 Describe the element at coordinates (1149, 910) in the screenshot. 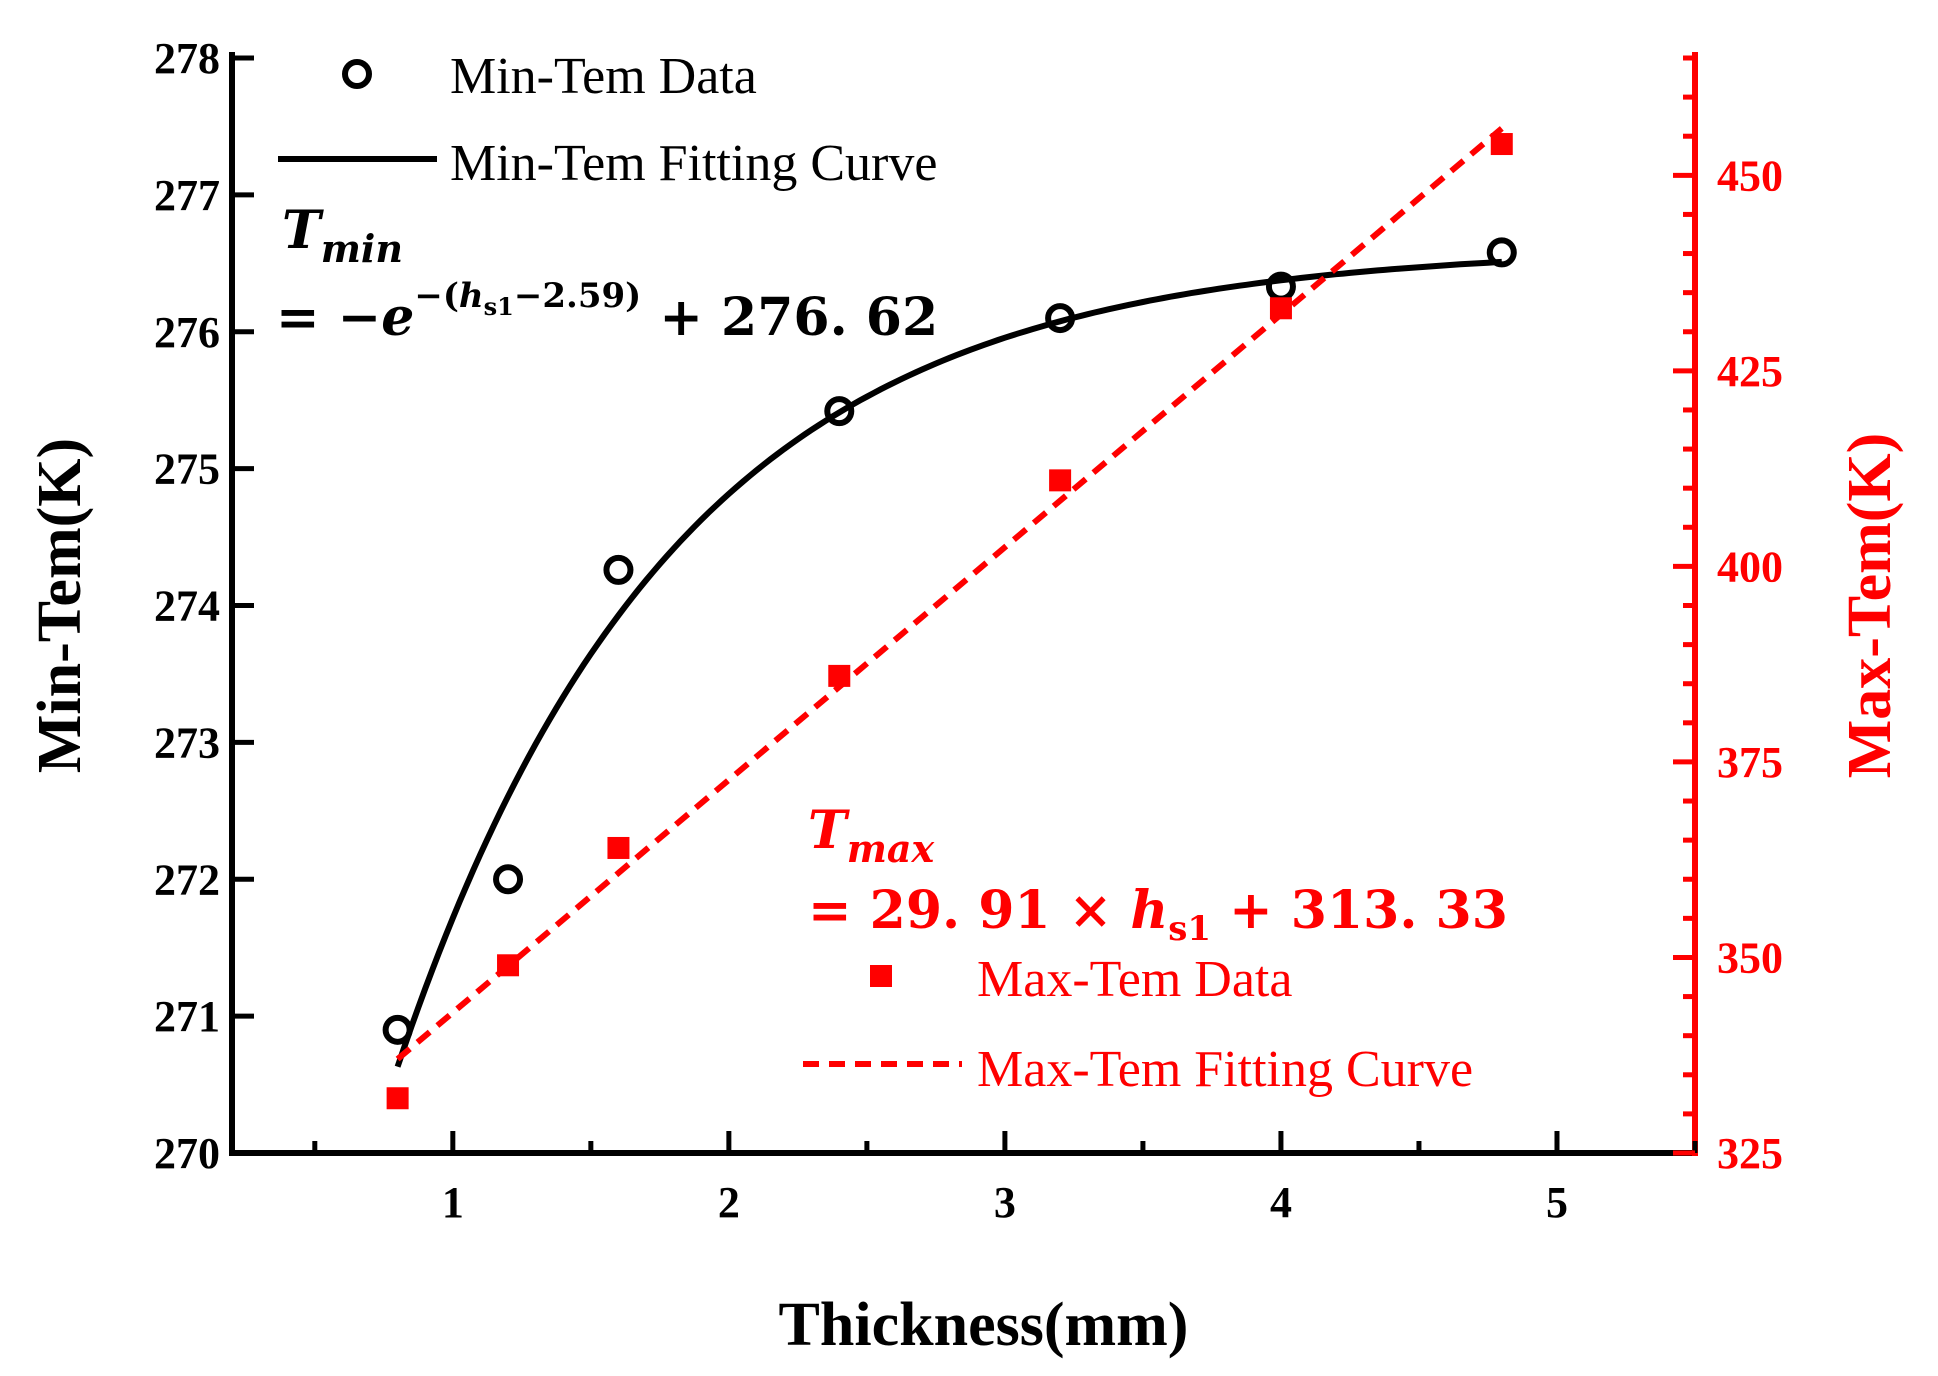

I see `tmax-h: h` at that location.